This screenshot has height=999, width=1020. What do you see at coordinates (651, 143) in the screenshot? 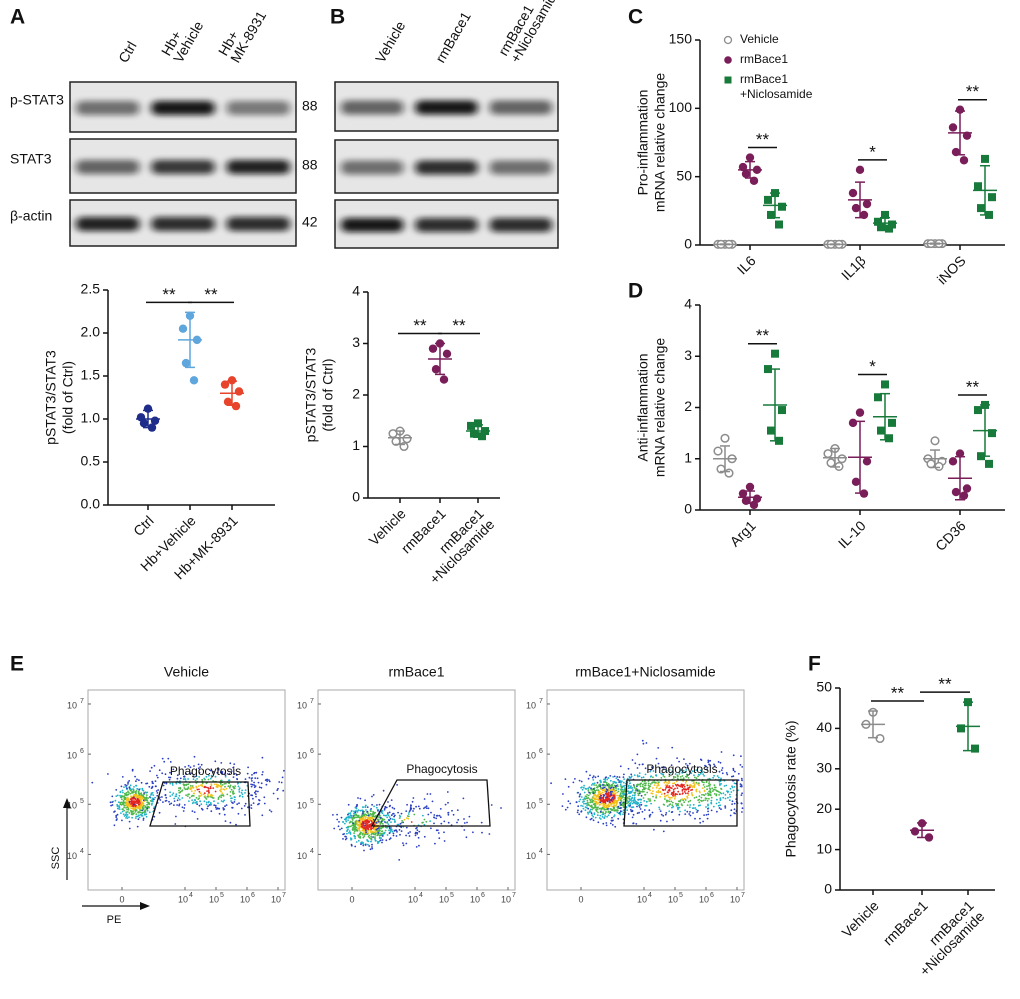
I see `y-axis-label: Pro-inflammation mRNA relative change` at bounding box center [651, 143].